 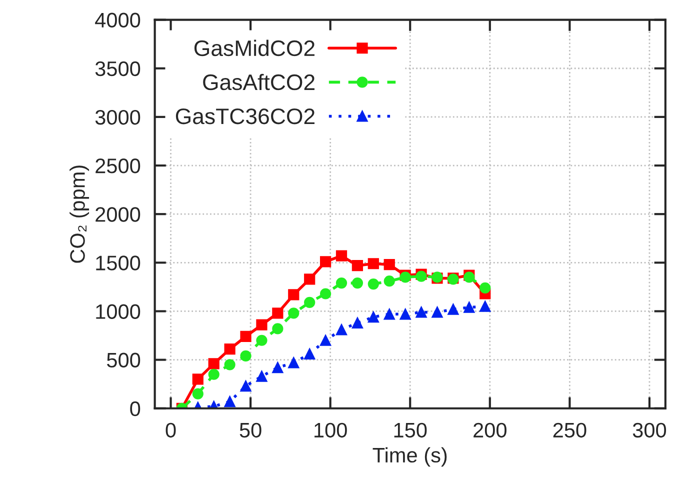 What do you see at coordinates (258, 82) in the screenshot?
I see `legend-label: GasAftCO2` at bounding box center [258, 82].